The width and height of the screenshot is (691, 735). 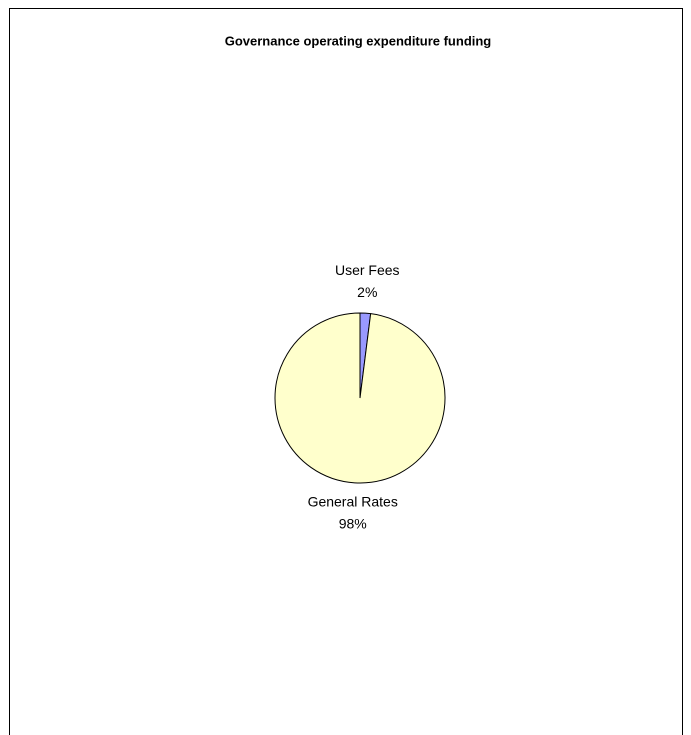 I want to click on pie-slice, so click(x=360, y=398).